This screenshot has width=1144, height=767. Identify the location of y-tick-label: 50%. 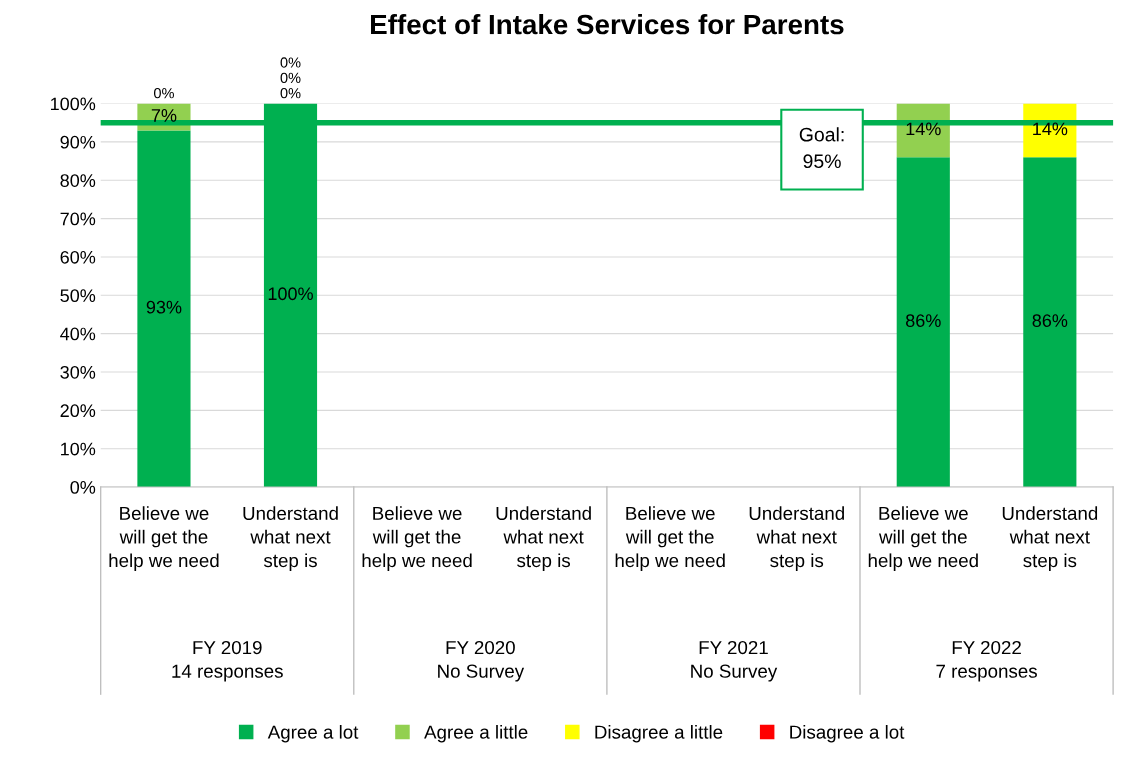
(78, 296).